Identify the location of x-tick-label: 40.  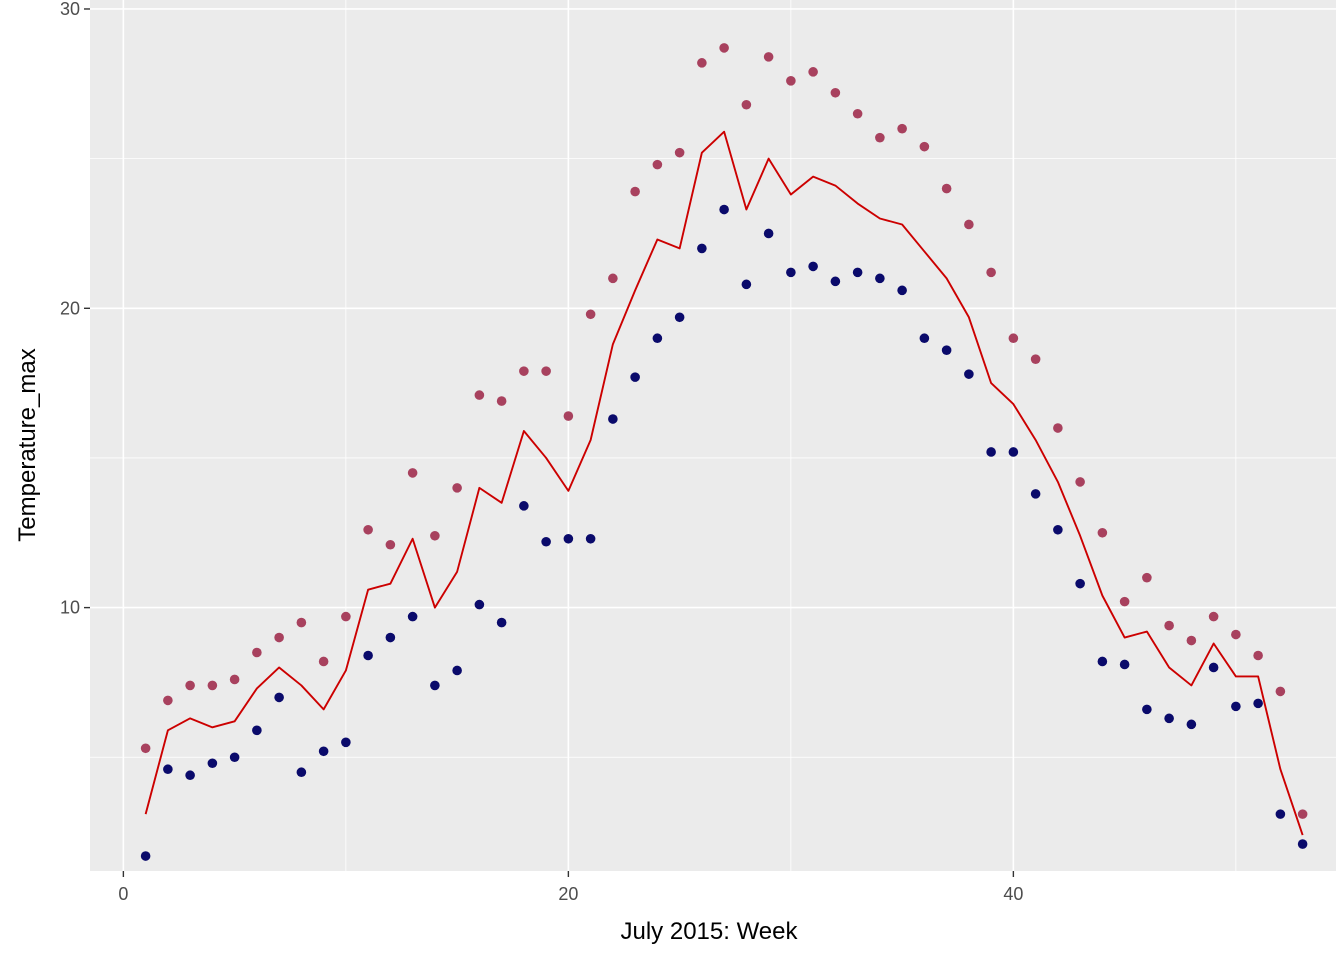
(1013, 894).